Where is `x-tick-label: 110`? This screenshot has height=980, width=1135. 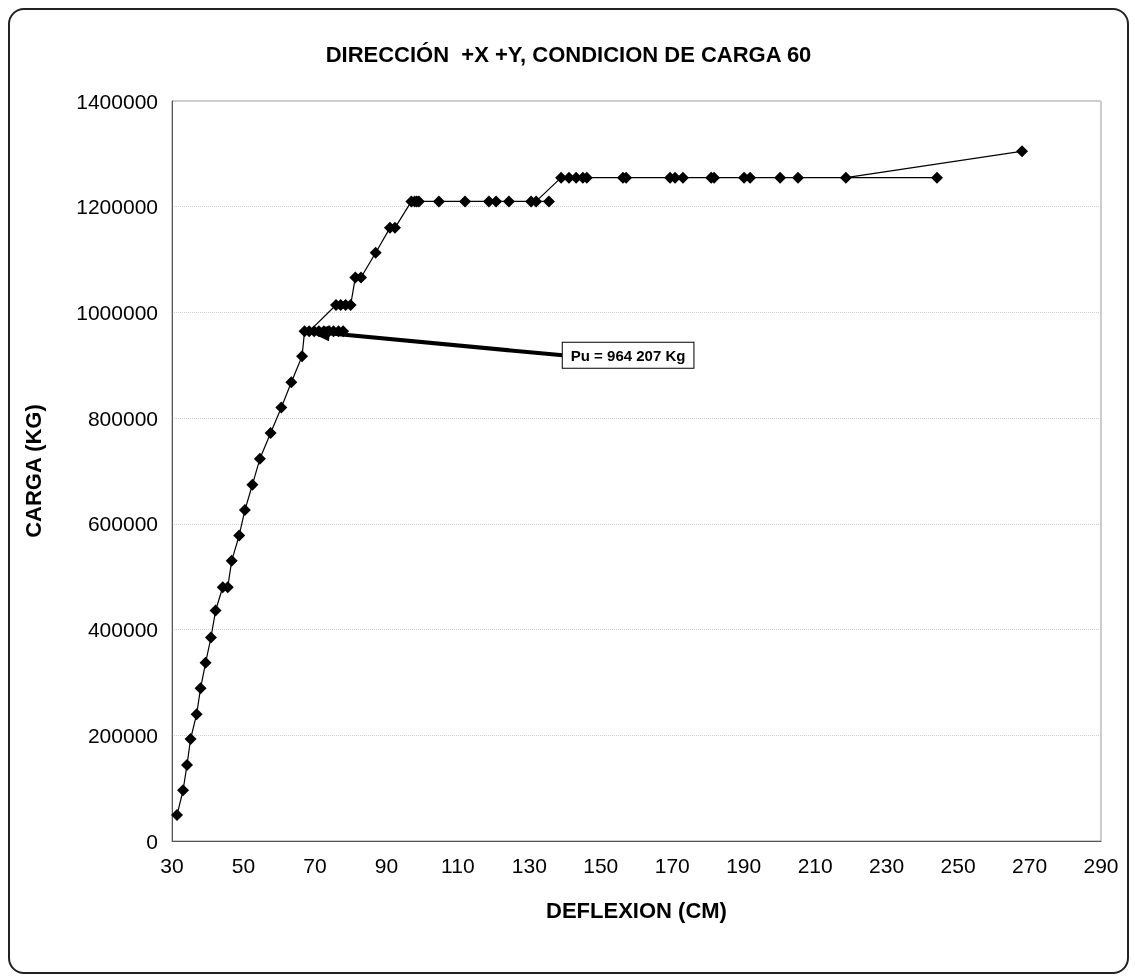
x-tick-label: 110 is located at coordinates (458, 865).